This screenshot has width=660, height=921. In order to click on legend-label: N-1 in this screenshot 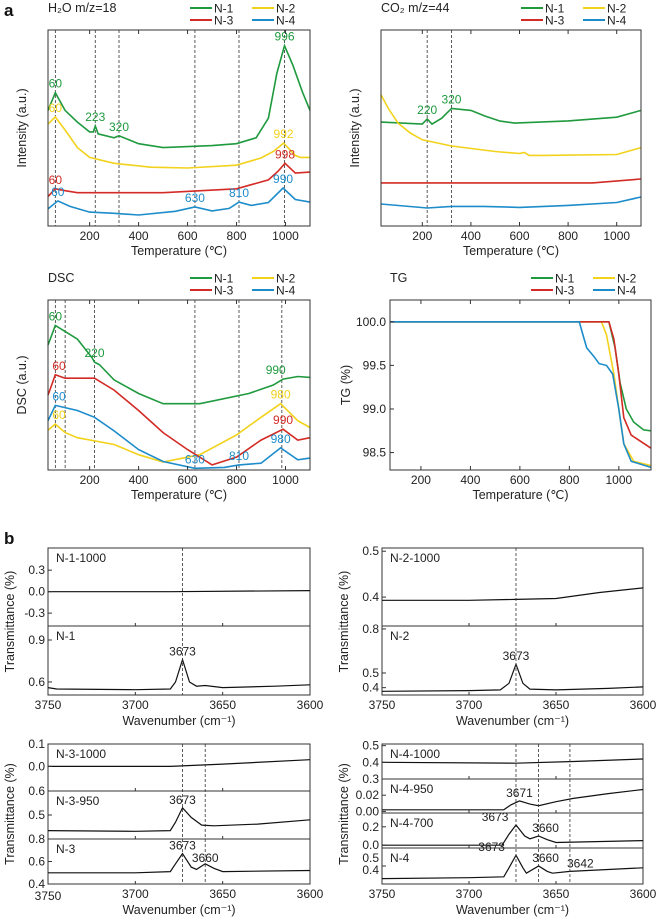, I will do `click(224, 9)`.